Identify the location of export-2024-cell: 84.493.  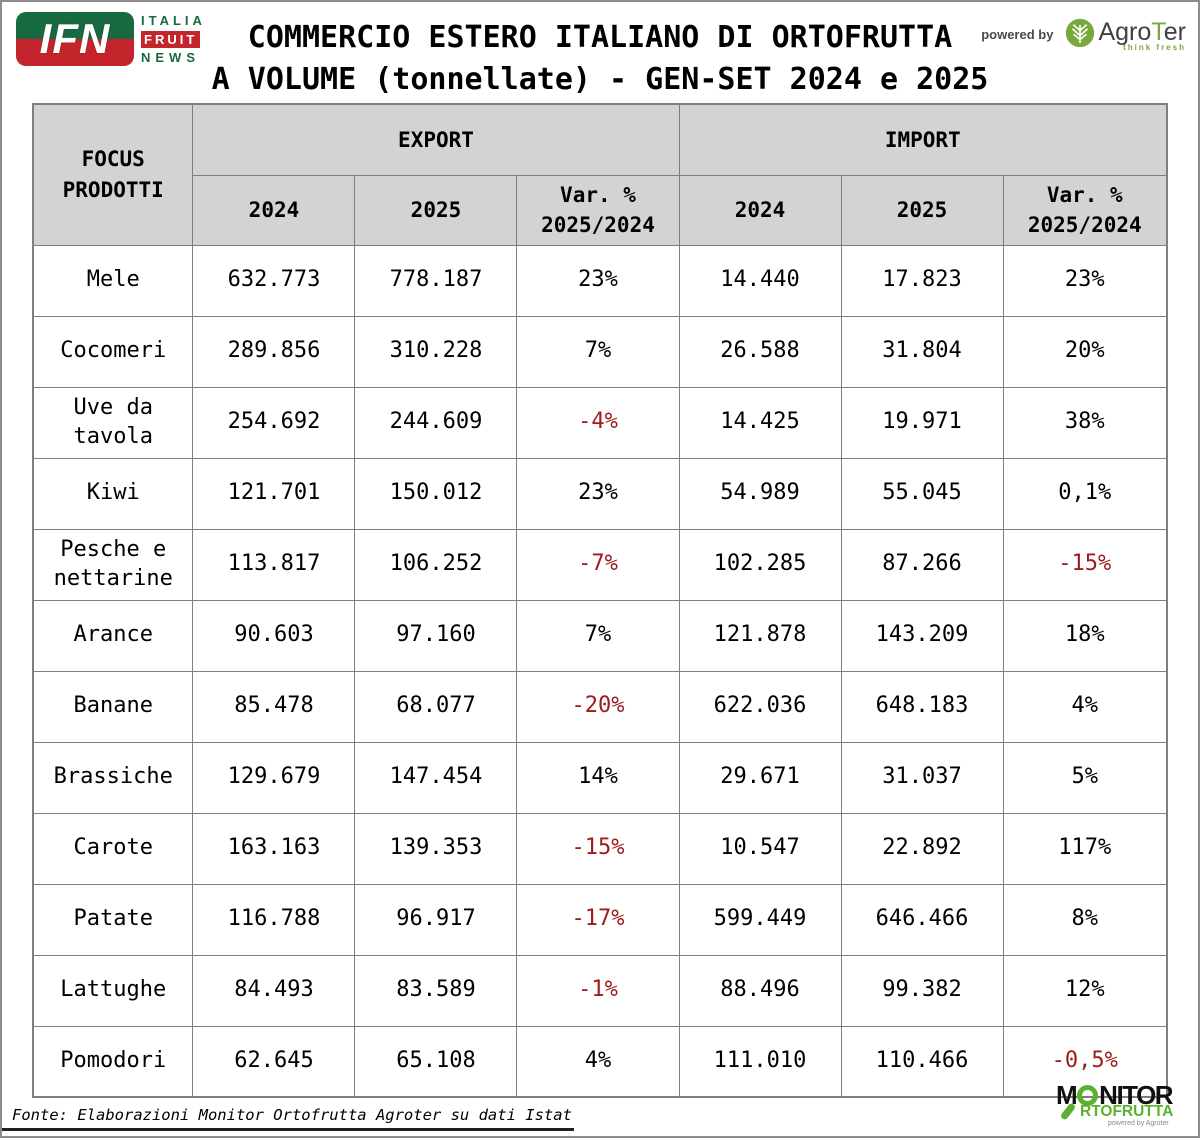
(274, 990).